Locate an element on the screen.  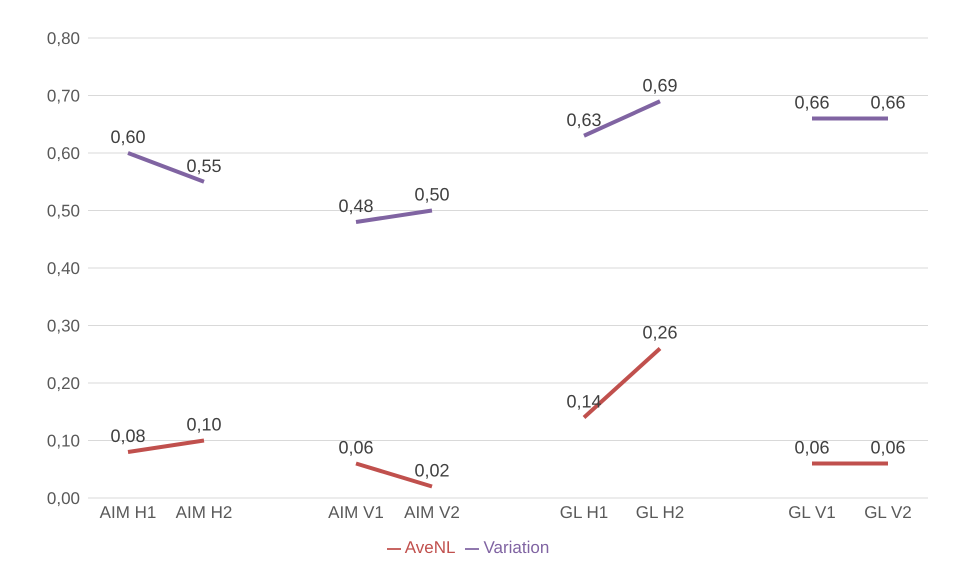
data-label: 0,63 is located at coordinates (584, 120).